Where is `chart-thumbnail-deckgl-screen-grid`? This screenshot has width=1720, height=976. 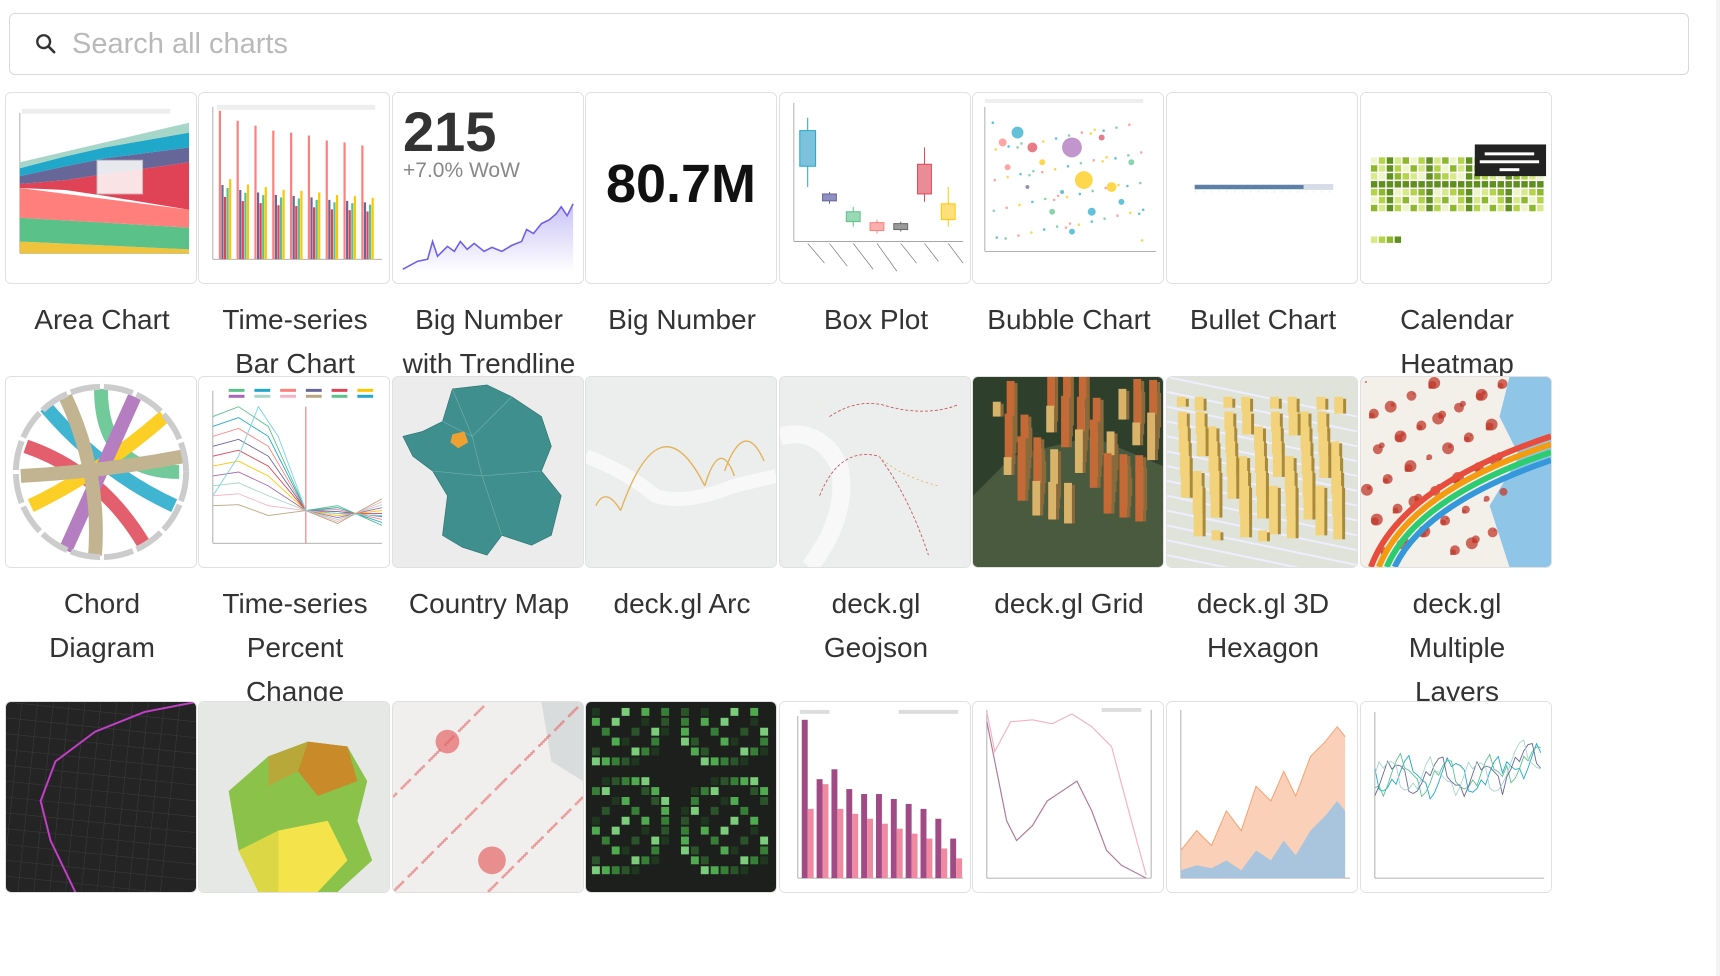
chart-thumbnail-deckgl-screen-grid is located at coordinates (681, 797).